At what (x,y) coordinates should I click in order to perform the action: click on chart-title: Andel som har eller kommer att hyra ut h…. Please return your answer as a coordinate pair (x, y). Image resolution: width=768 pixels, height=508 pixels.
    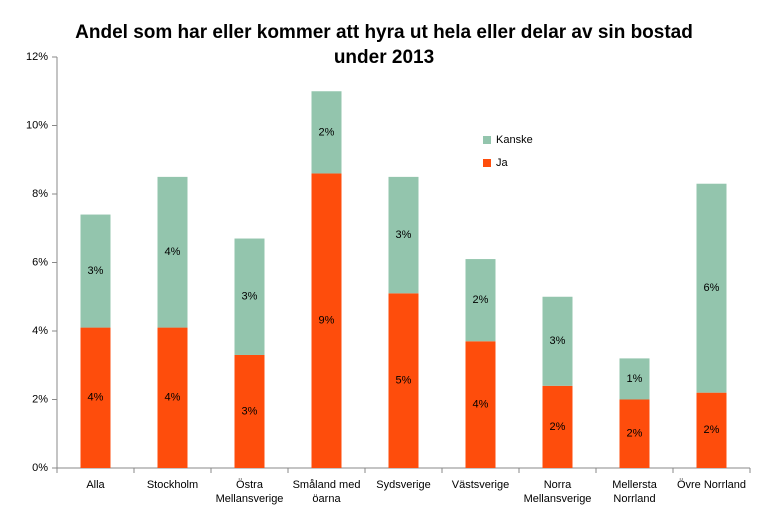
    Looking at the image, I should click on (384, 45).